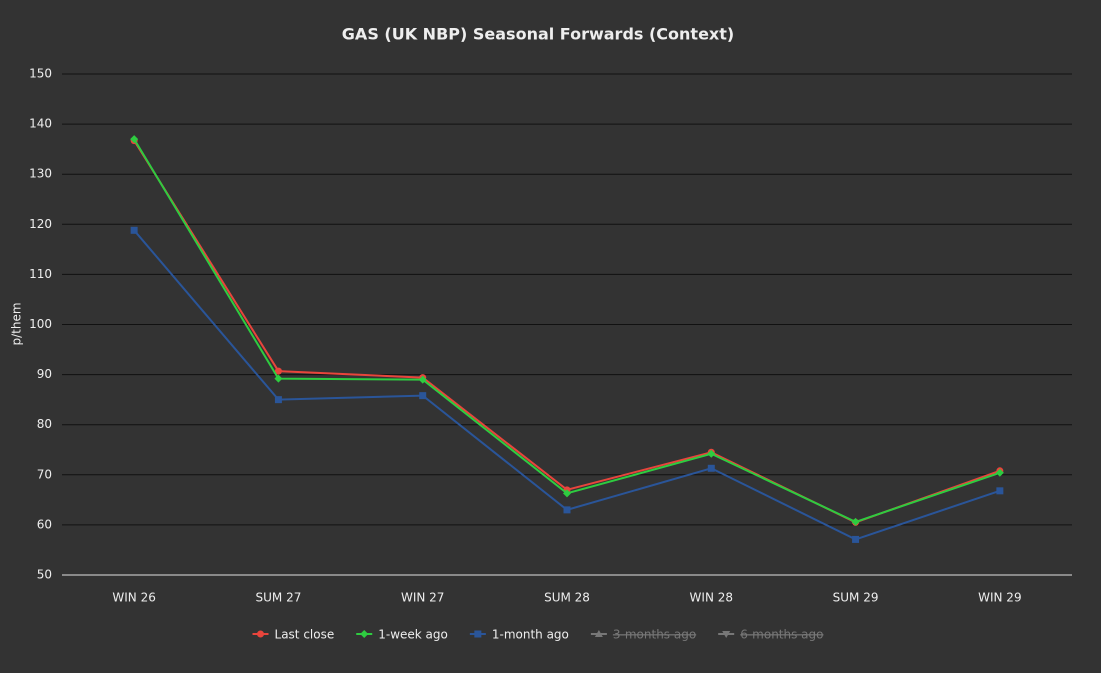  Describe the element at coordinates (17, 323) in the screenshot. I see `y-axis-label: p/them` at that location.